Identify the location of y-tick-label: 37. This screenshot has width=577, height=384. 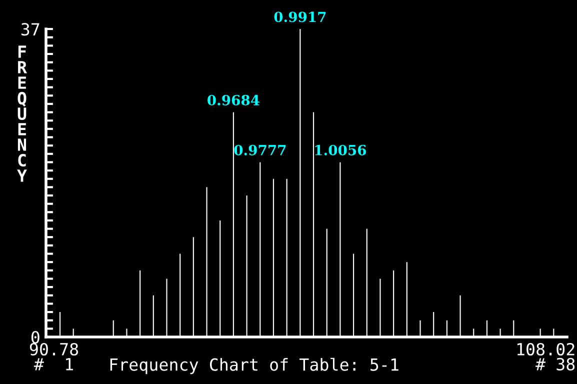
(30, 29).